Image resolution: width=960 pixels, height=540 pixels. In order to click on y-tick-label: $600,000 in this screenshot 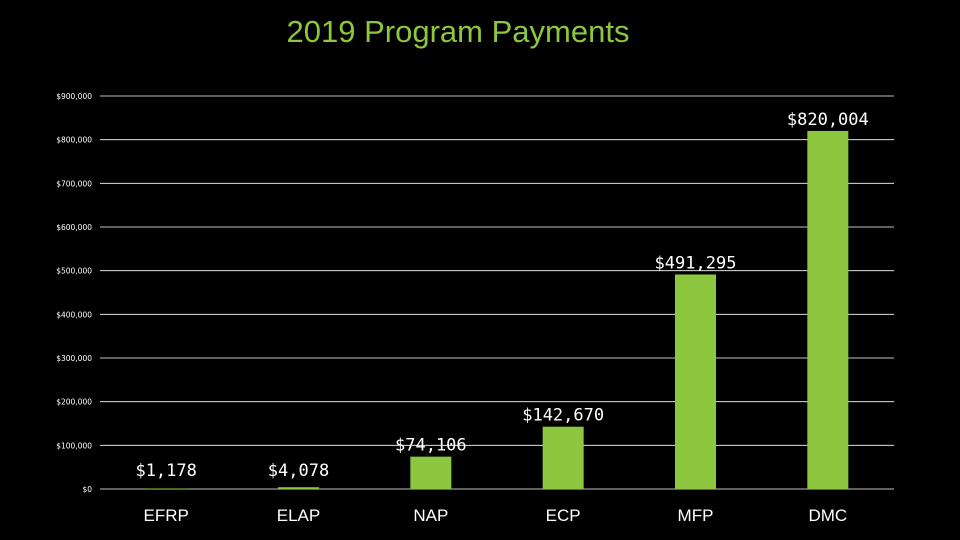, I will do `click(74, 227)`.